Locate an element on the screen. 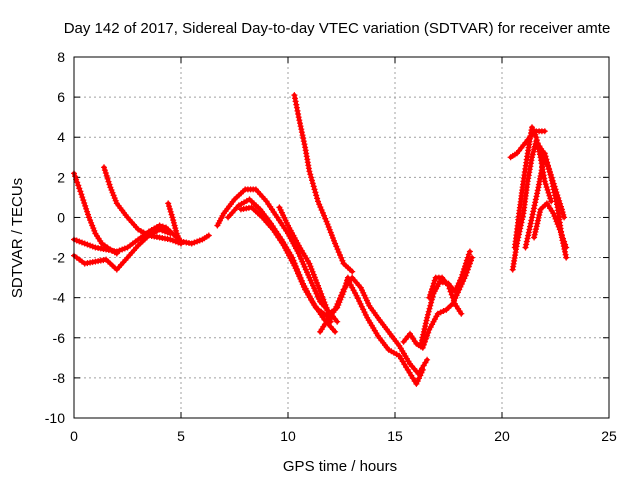 The width and height of the screenshot is (640, 480). y-tick-label: -2 is located at coordinates (59, 258).